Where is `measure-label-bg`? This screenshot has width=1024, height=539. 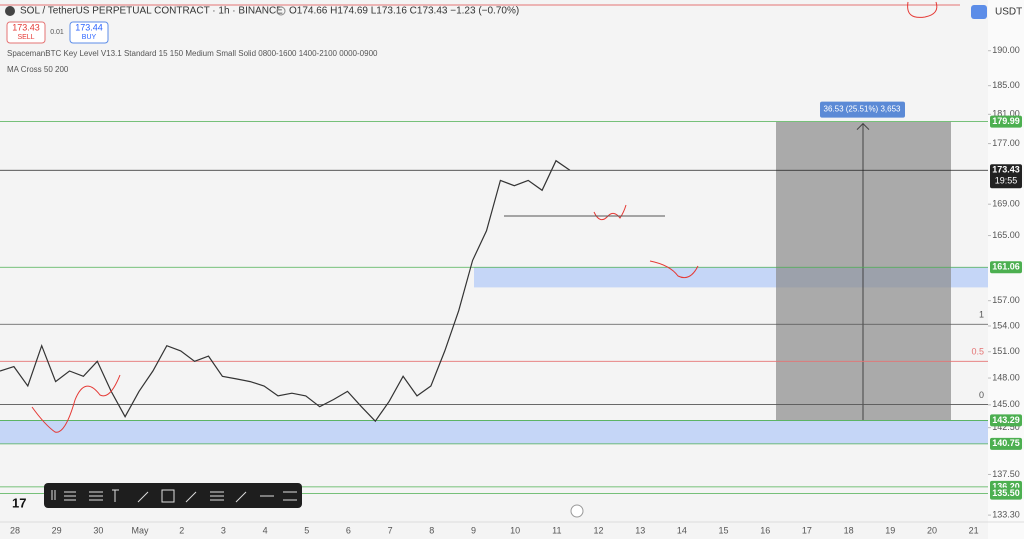
measure-label-bg is located at coordinates (862, 109).